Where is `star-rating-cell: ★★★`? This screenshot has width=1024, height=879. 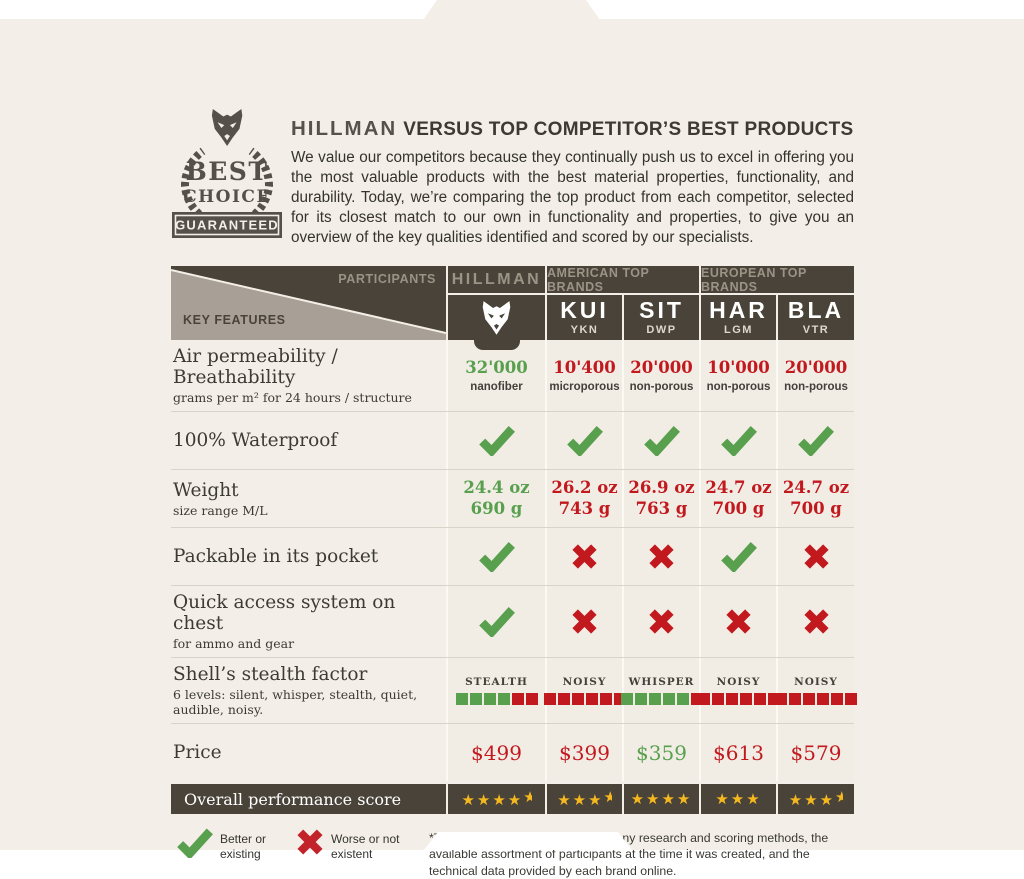
star-rating-cell: ★★★ is located at coordinates (738, 799).